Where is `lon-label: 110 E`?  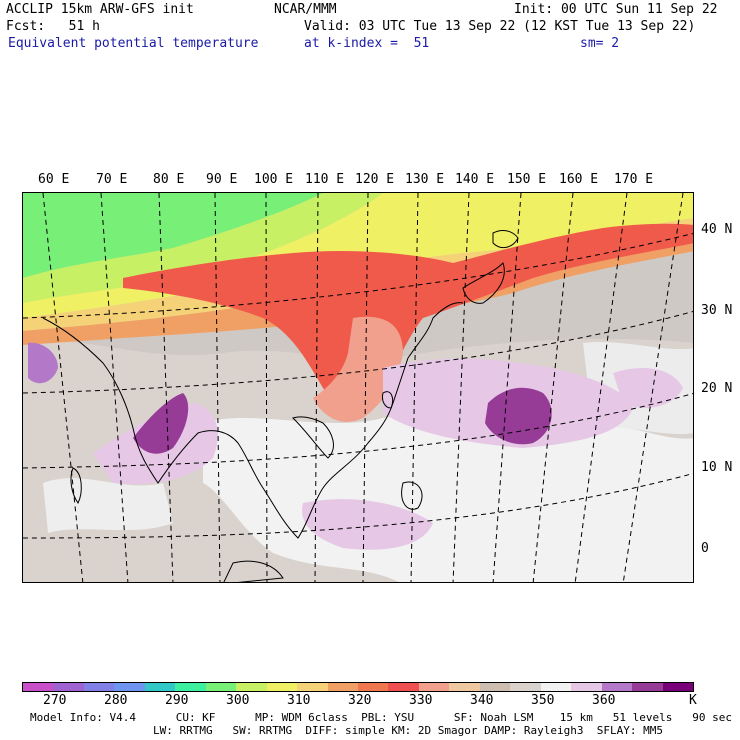
lon-label: 110 E is located at coordinates (325, 179).